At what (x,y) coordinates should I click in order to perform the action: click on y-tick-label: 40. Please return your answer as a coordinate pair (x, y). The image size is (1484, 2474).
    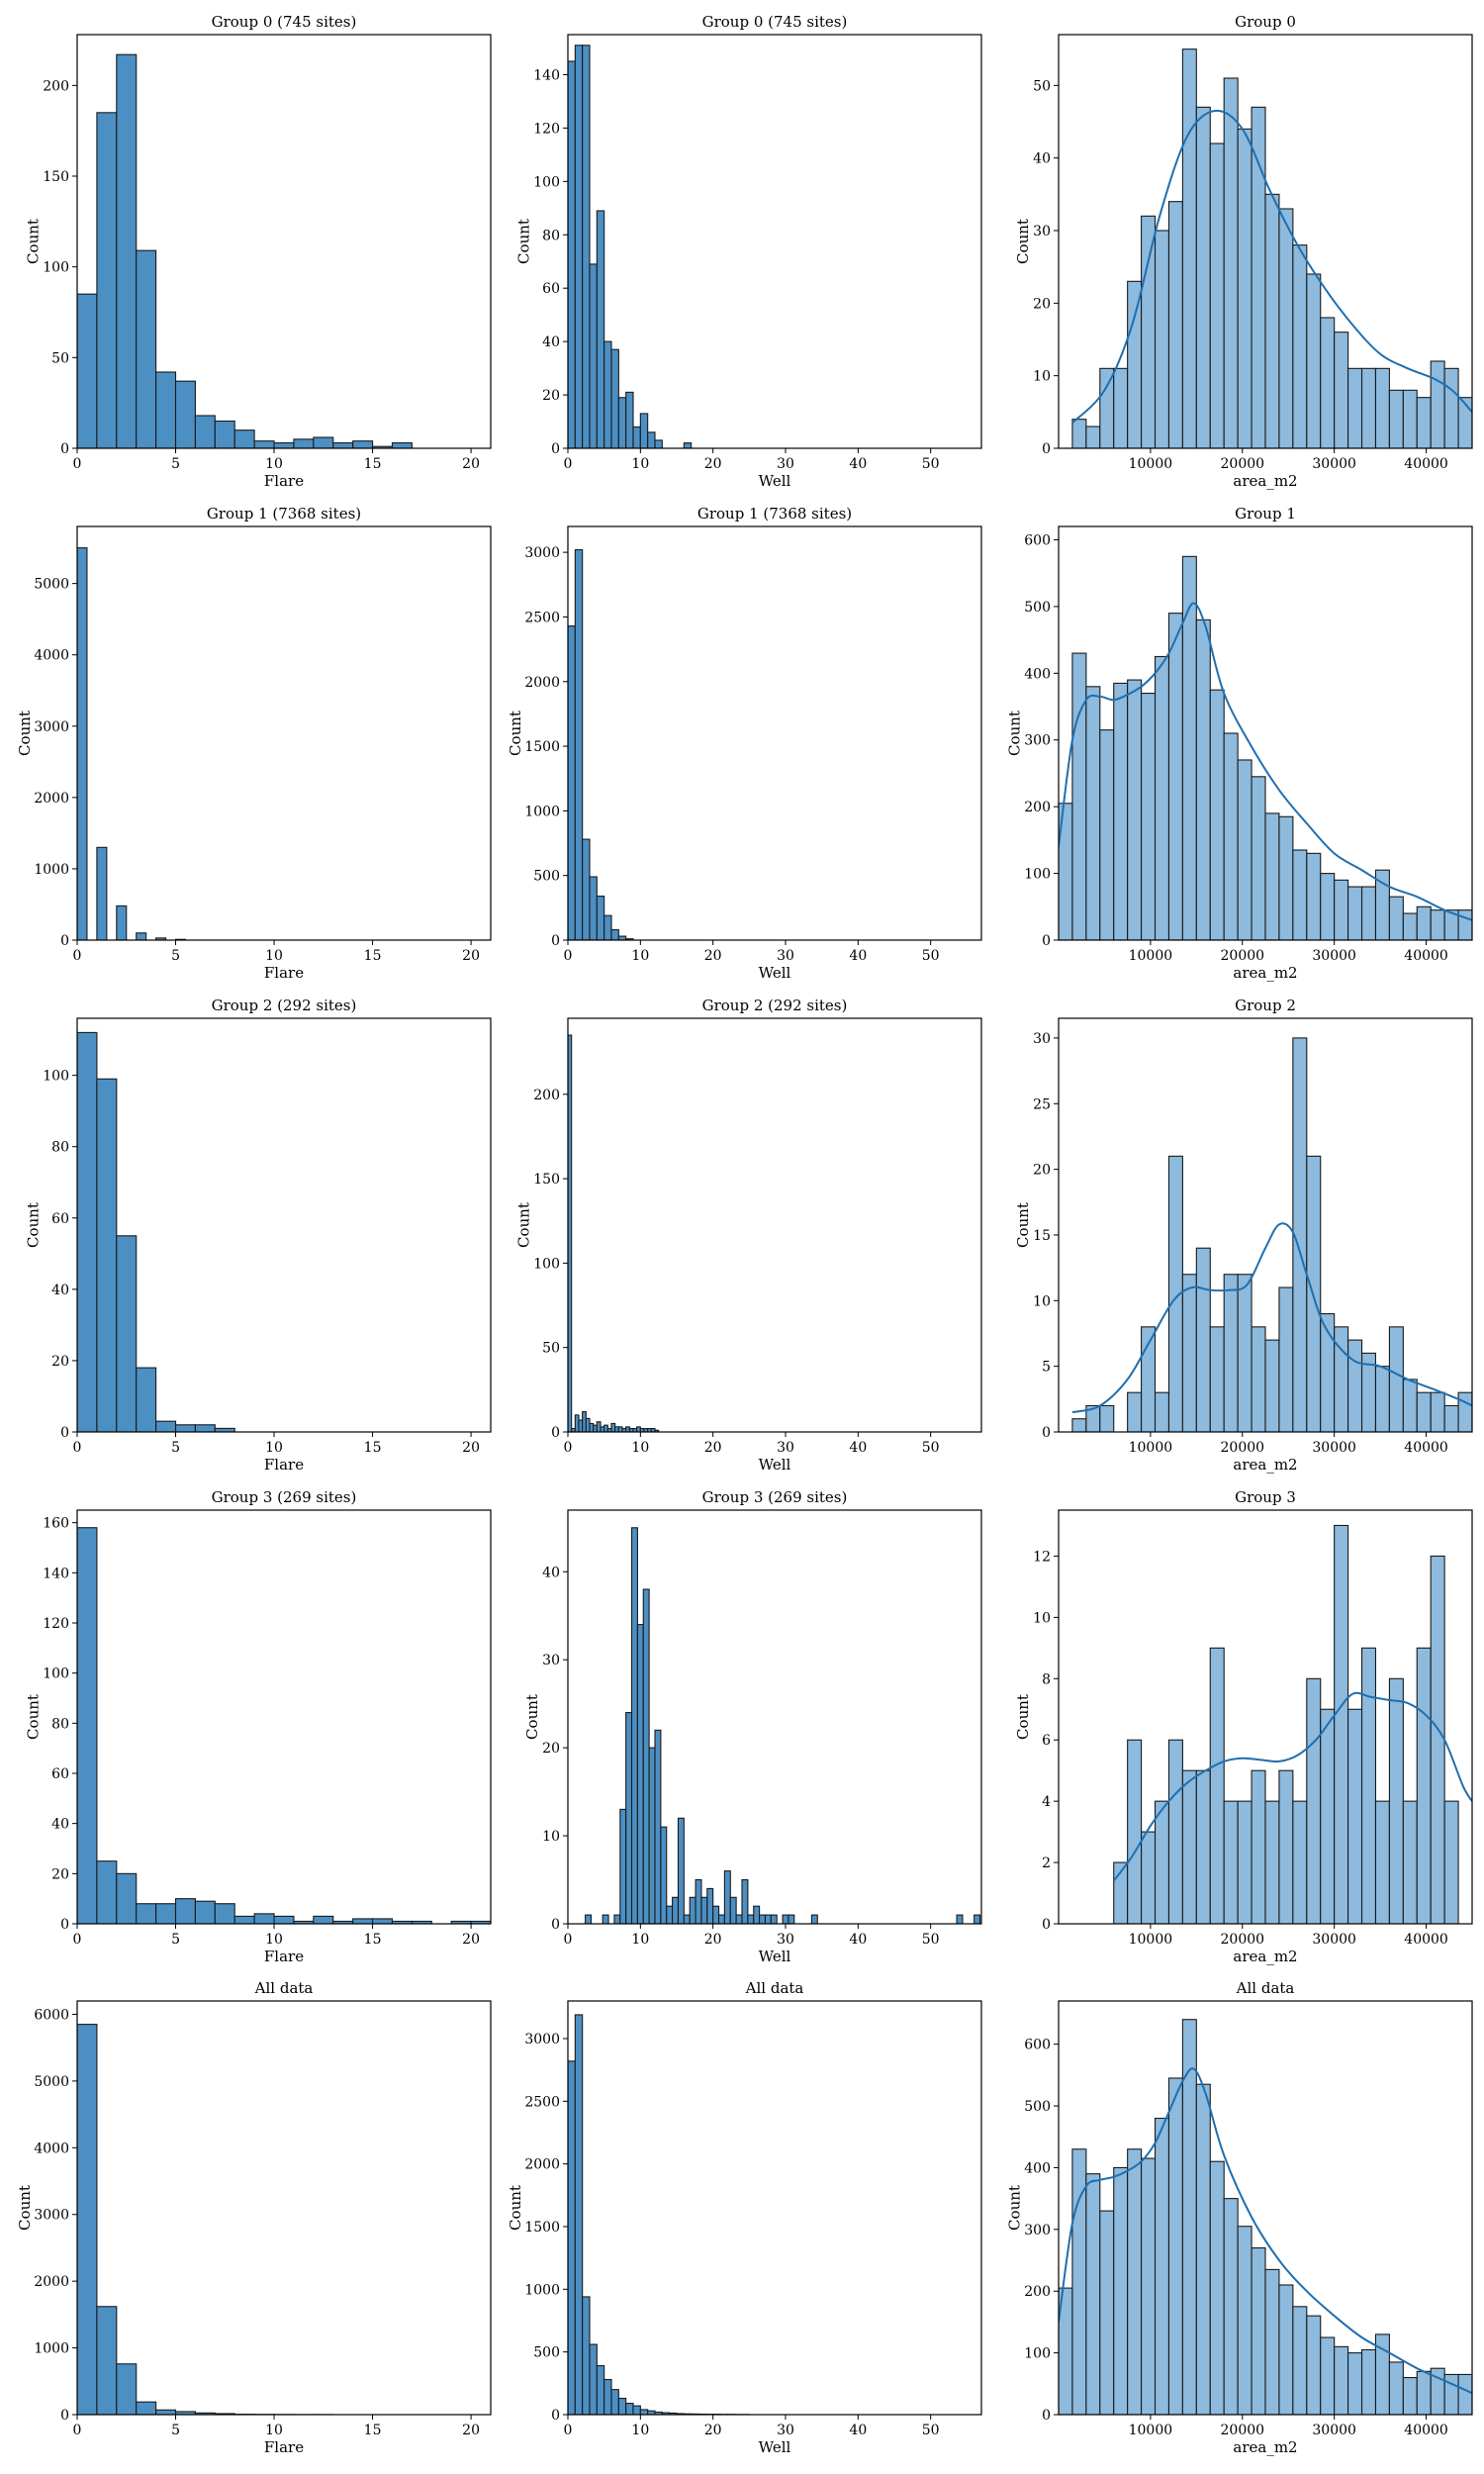
    Looking at the image, I should click on (1042, 159).